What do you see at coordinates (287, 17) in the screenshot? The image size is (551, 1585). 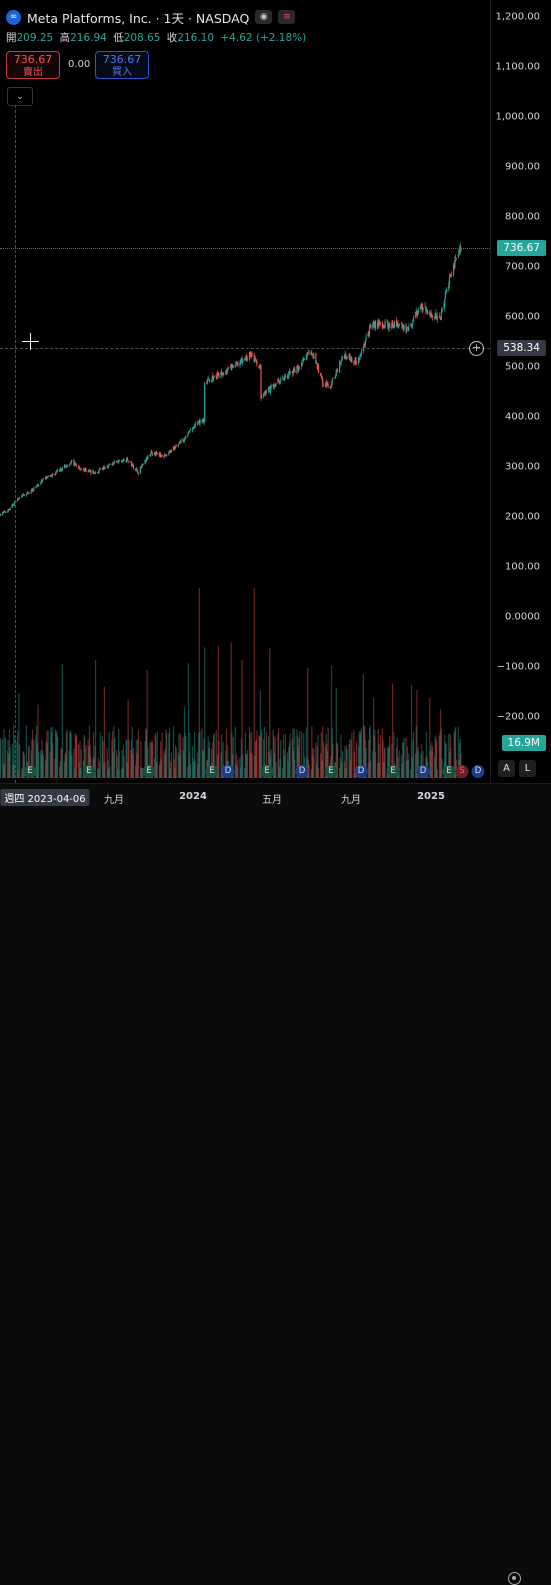 I see `flag-icon: ≡` at bounding box center [287, 17].